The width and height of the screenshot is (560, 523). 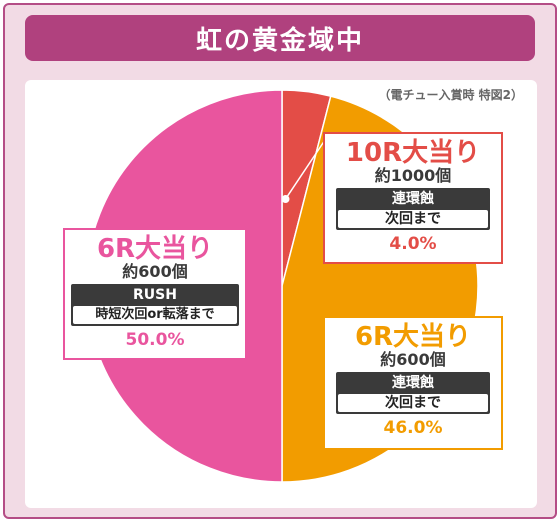 I want to click on slice-label-10r-tag-text: 連環蝕, so click(x=413, y=199).